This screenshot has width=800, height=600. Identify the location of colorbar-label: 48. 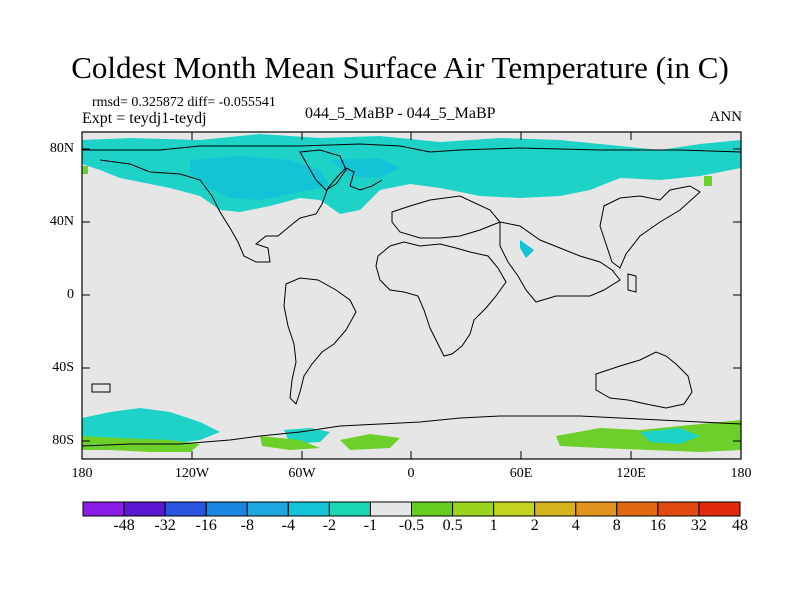
(740, 525).